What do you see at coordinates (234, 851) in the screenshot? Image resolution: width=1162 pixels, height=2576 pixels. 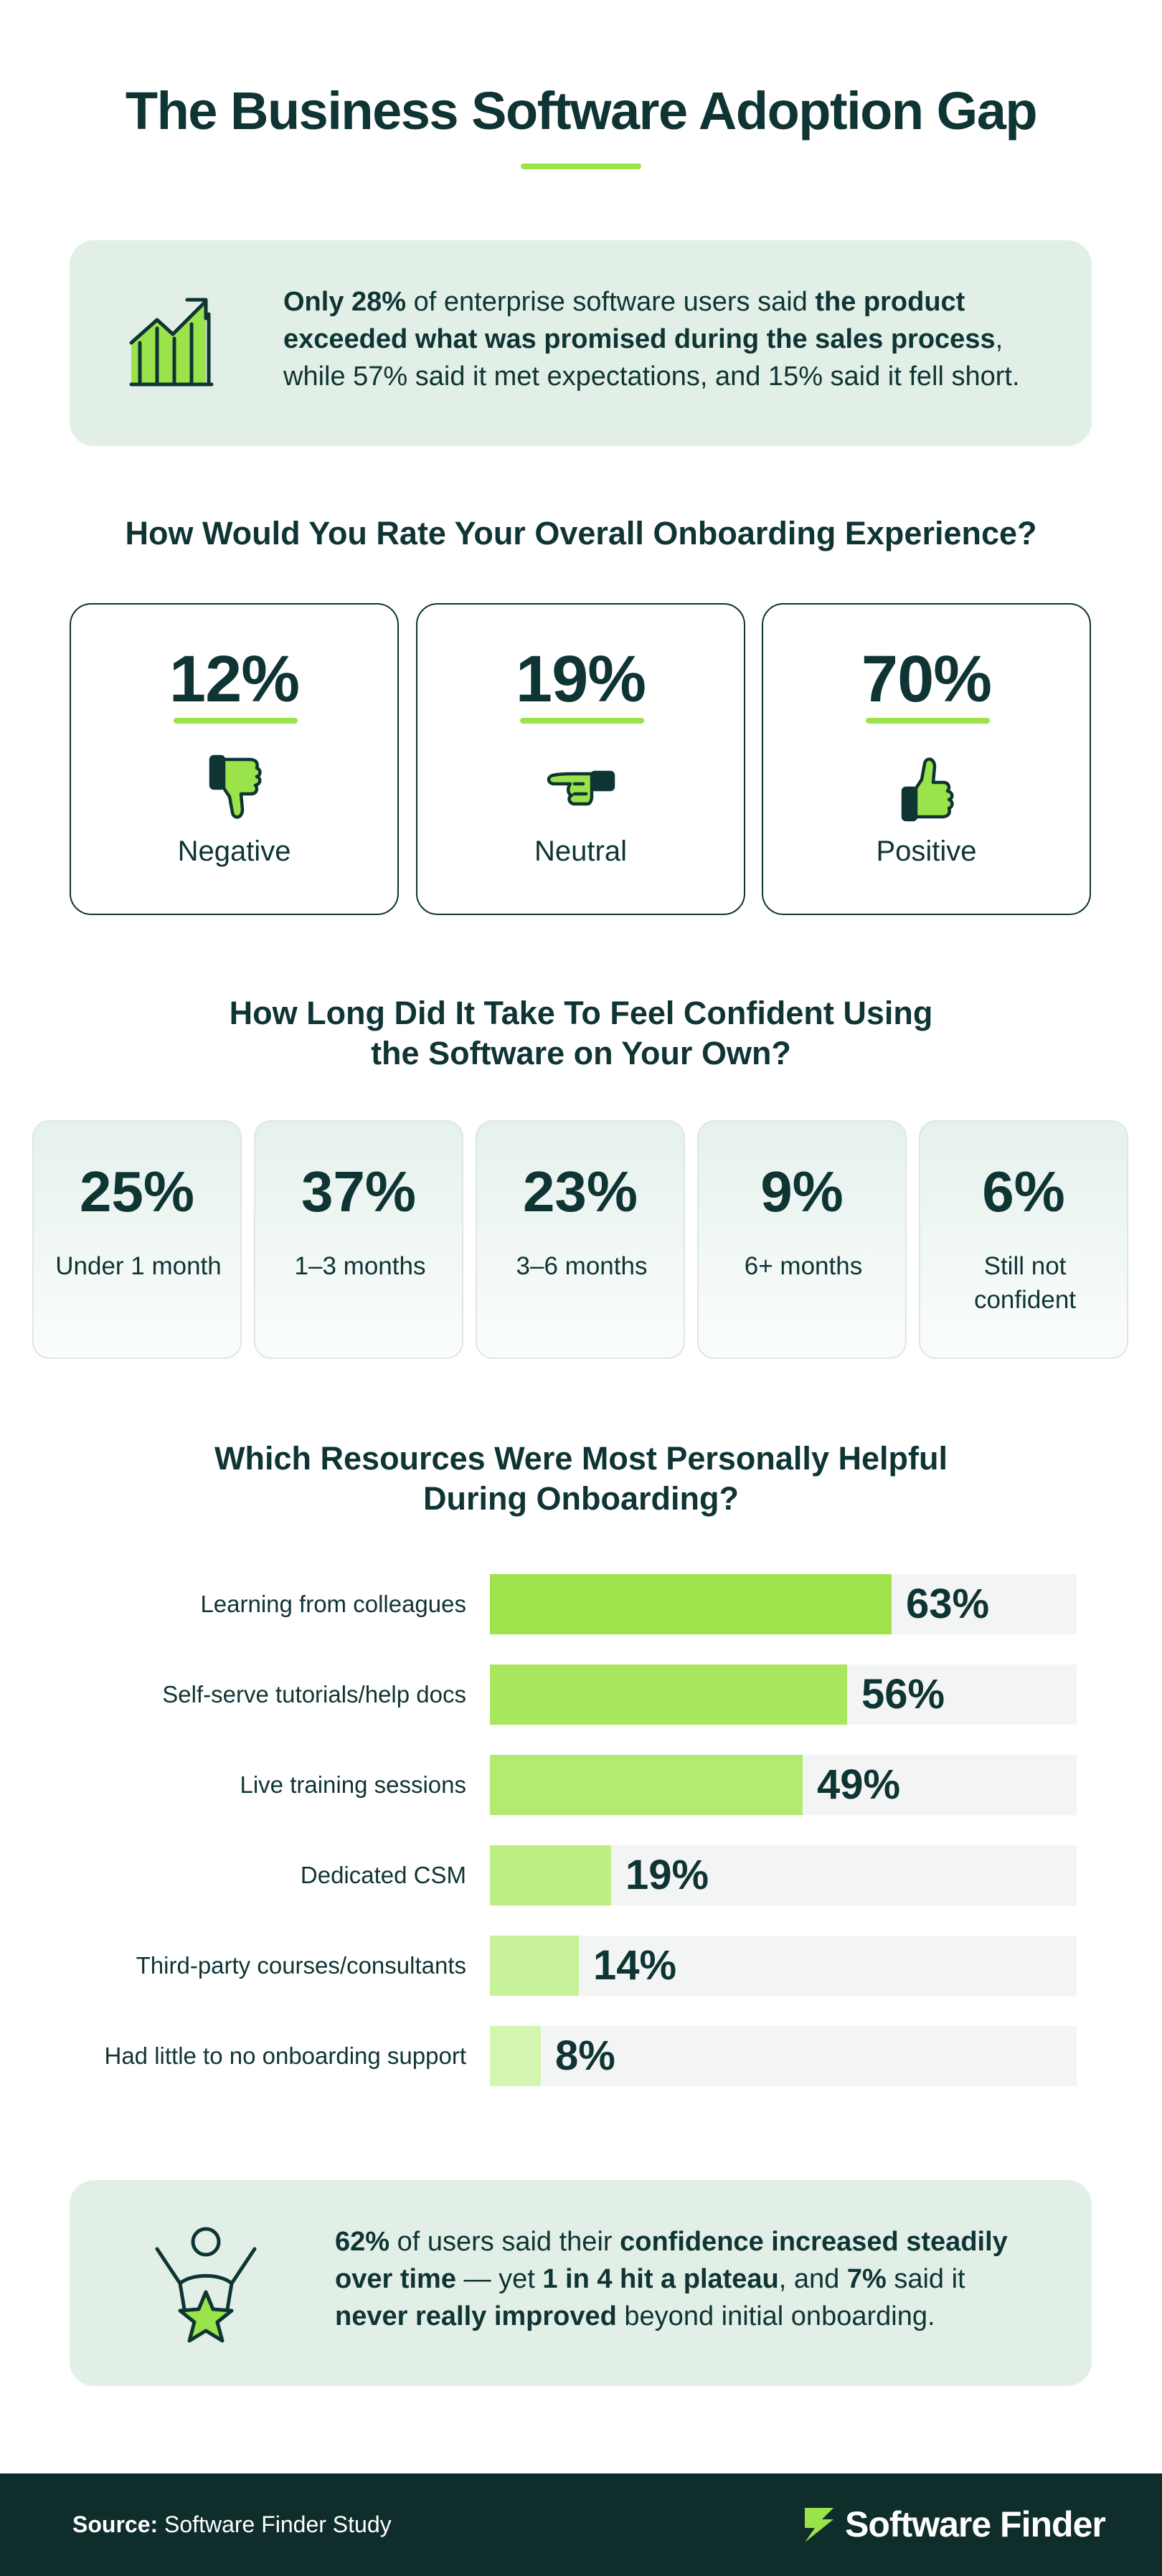 I see `rating-label: Negative` at bounding box center [234, 851].